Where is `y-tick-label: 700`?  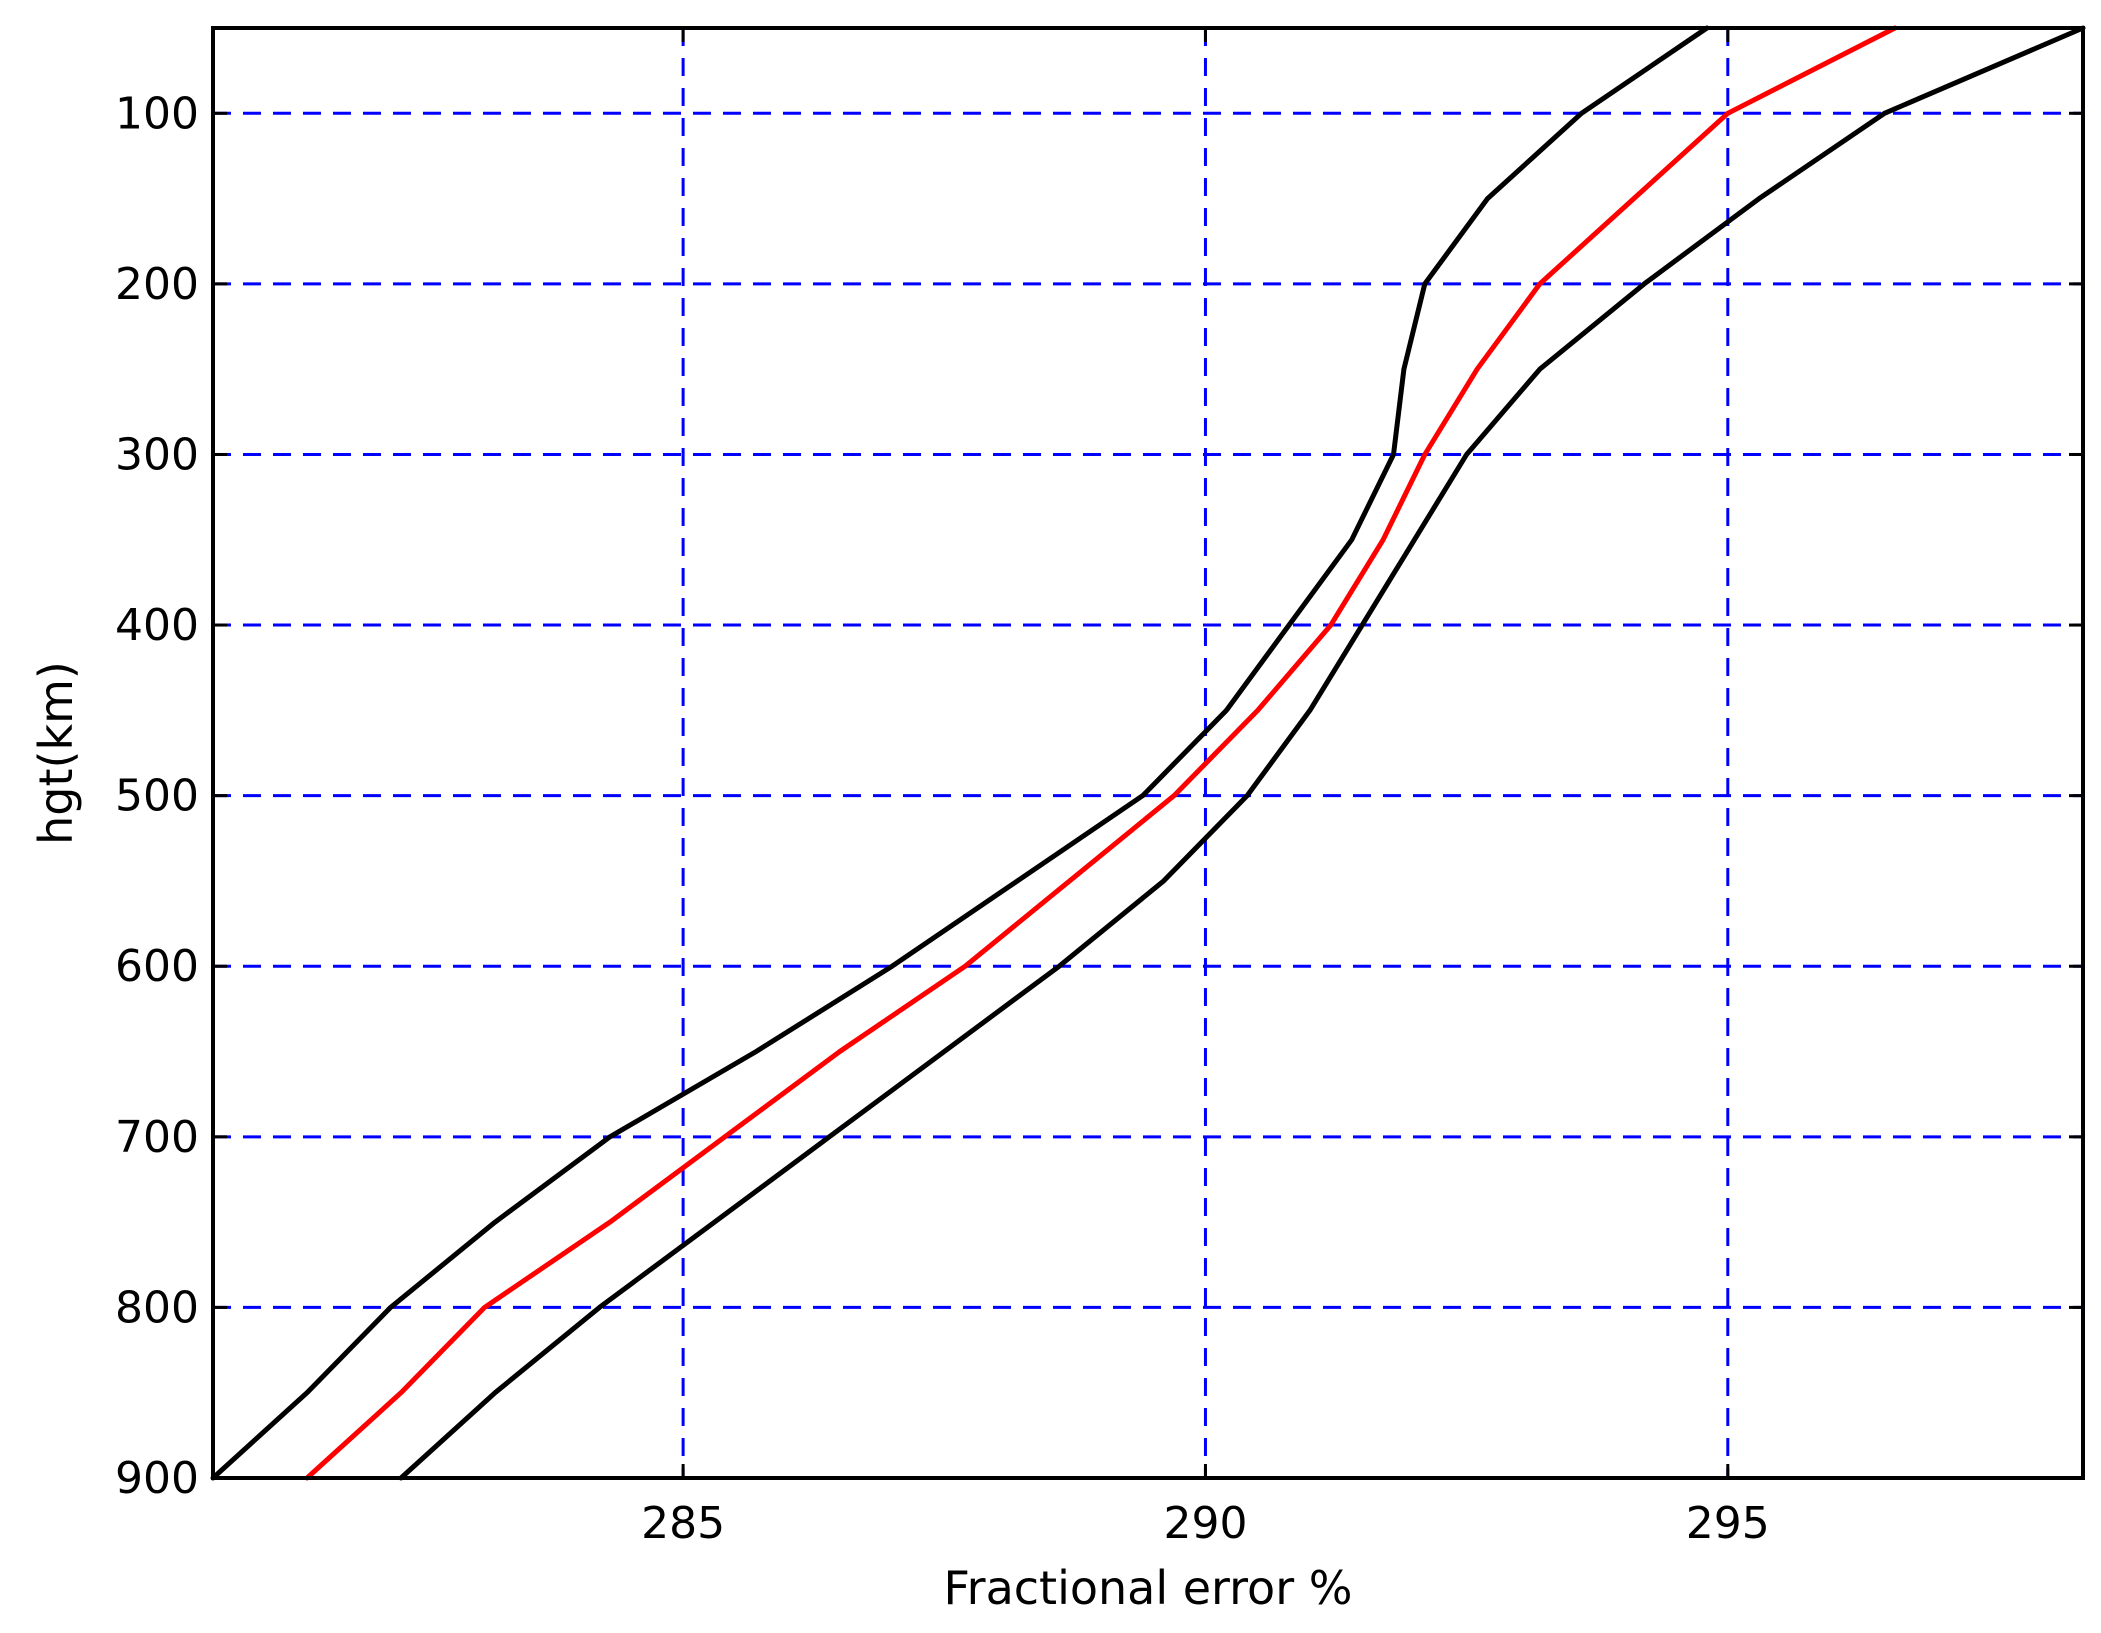 y-tick-label: 700 is located at coordinates (157, 1137).